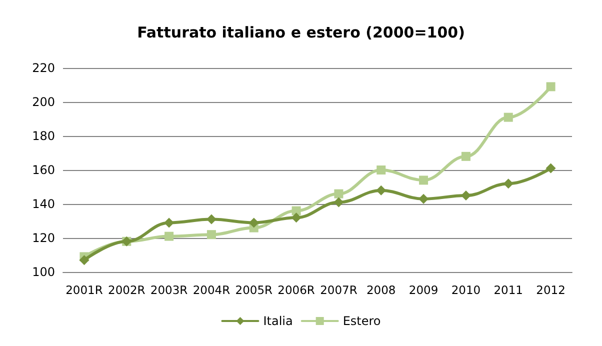 The width and height of the screenshot is (602, 346). I want to click on y-tick-label: 180, so click(43, 136).